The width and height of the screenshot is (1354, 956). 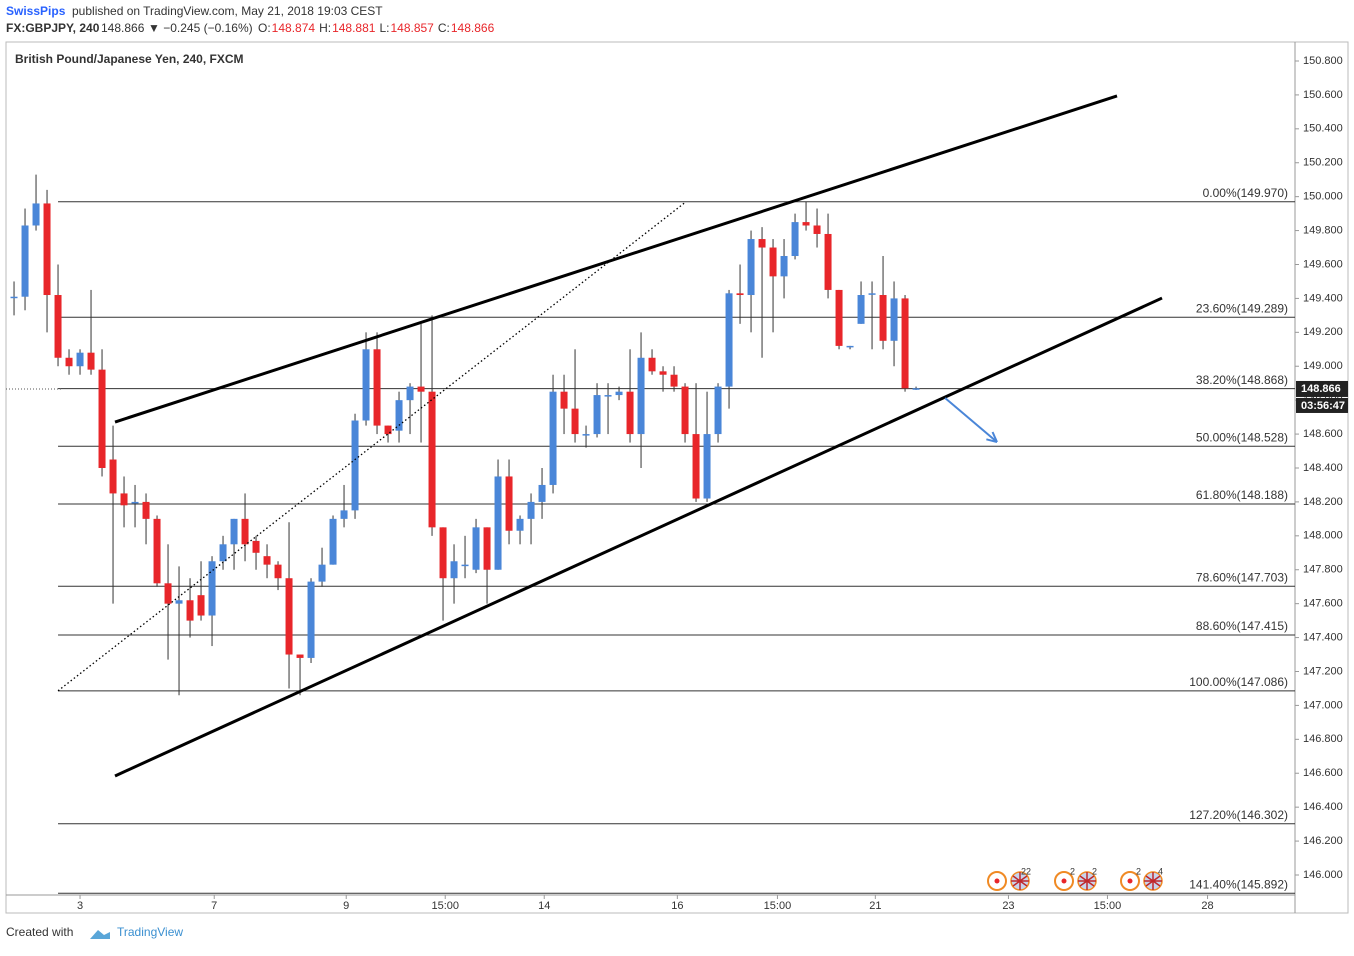 What do you see at coordinates (36, 11) in the screenshot?
I see `publisher: SwissPips` at bounding box center [36, 11].